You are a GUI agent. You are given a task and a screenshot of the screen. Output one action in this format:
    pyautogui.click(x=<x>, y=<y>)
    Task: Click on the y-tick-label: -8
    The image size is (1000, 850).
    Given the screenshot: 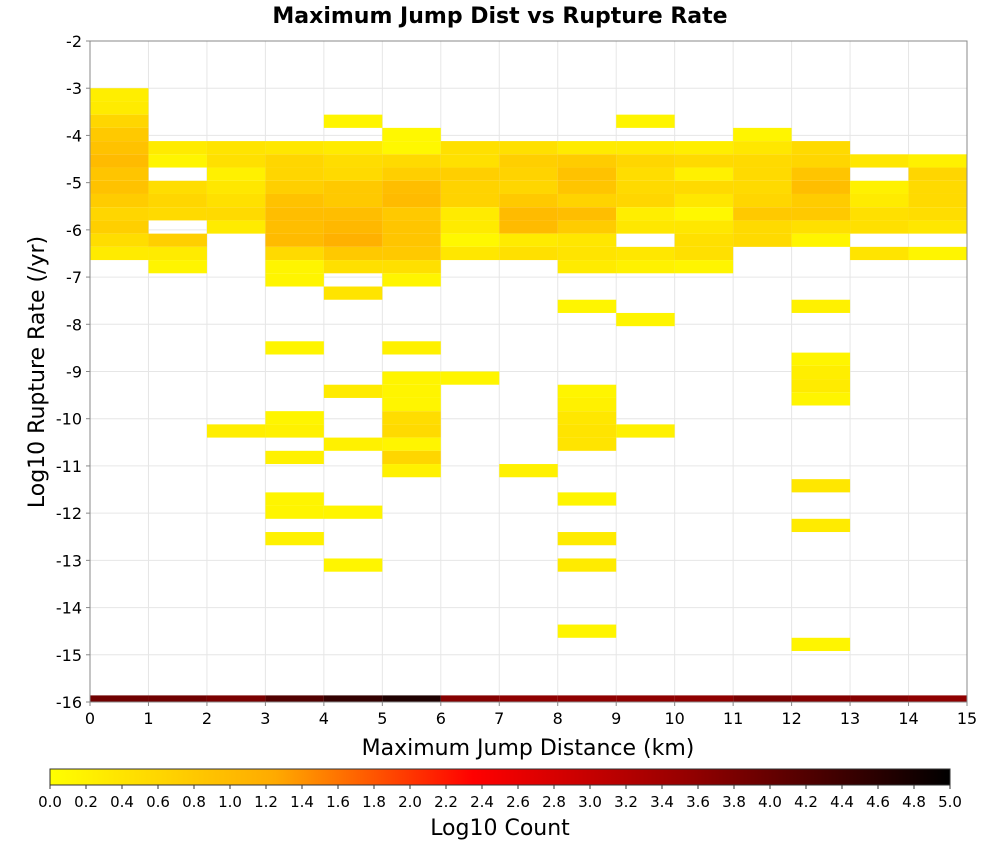 What is the action you would take?
    pyautogui.click(x=74, y=324)
    